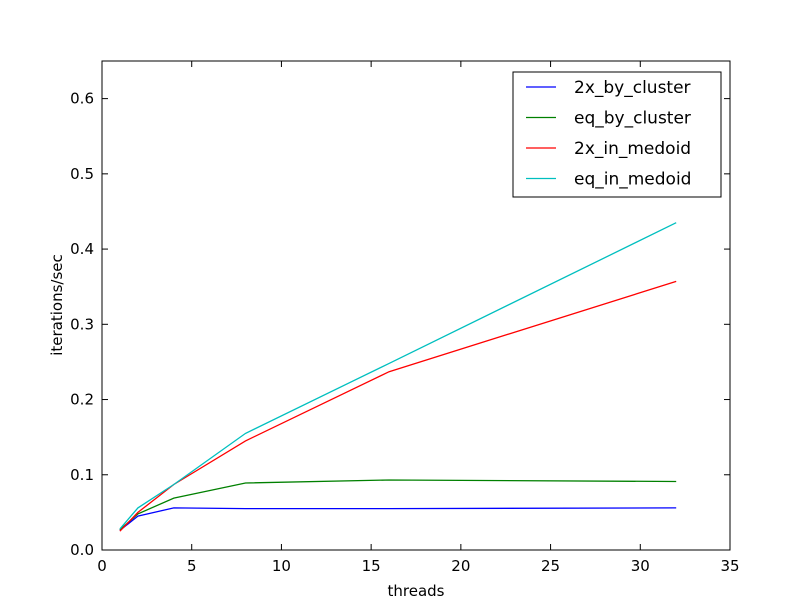 The height and width of the screenshot is (612, 812). What do you see at coordinates (398, 505) in the screenshot?
I see `series-line-eq_by_cluster` at bounding box center [398, 505].